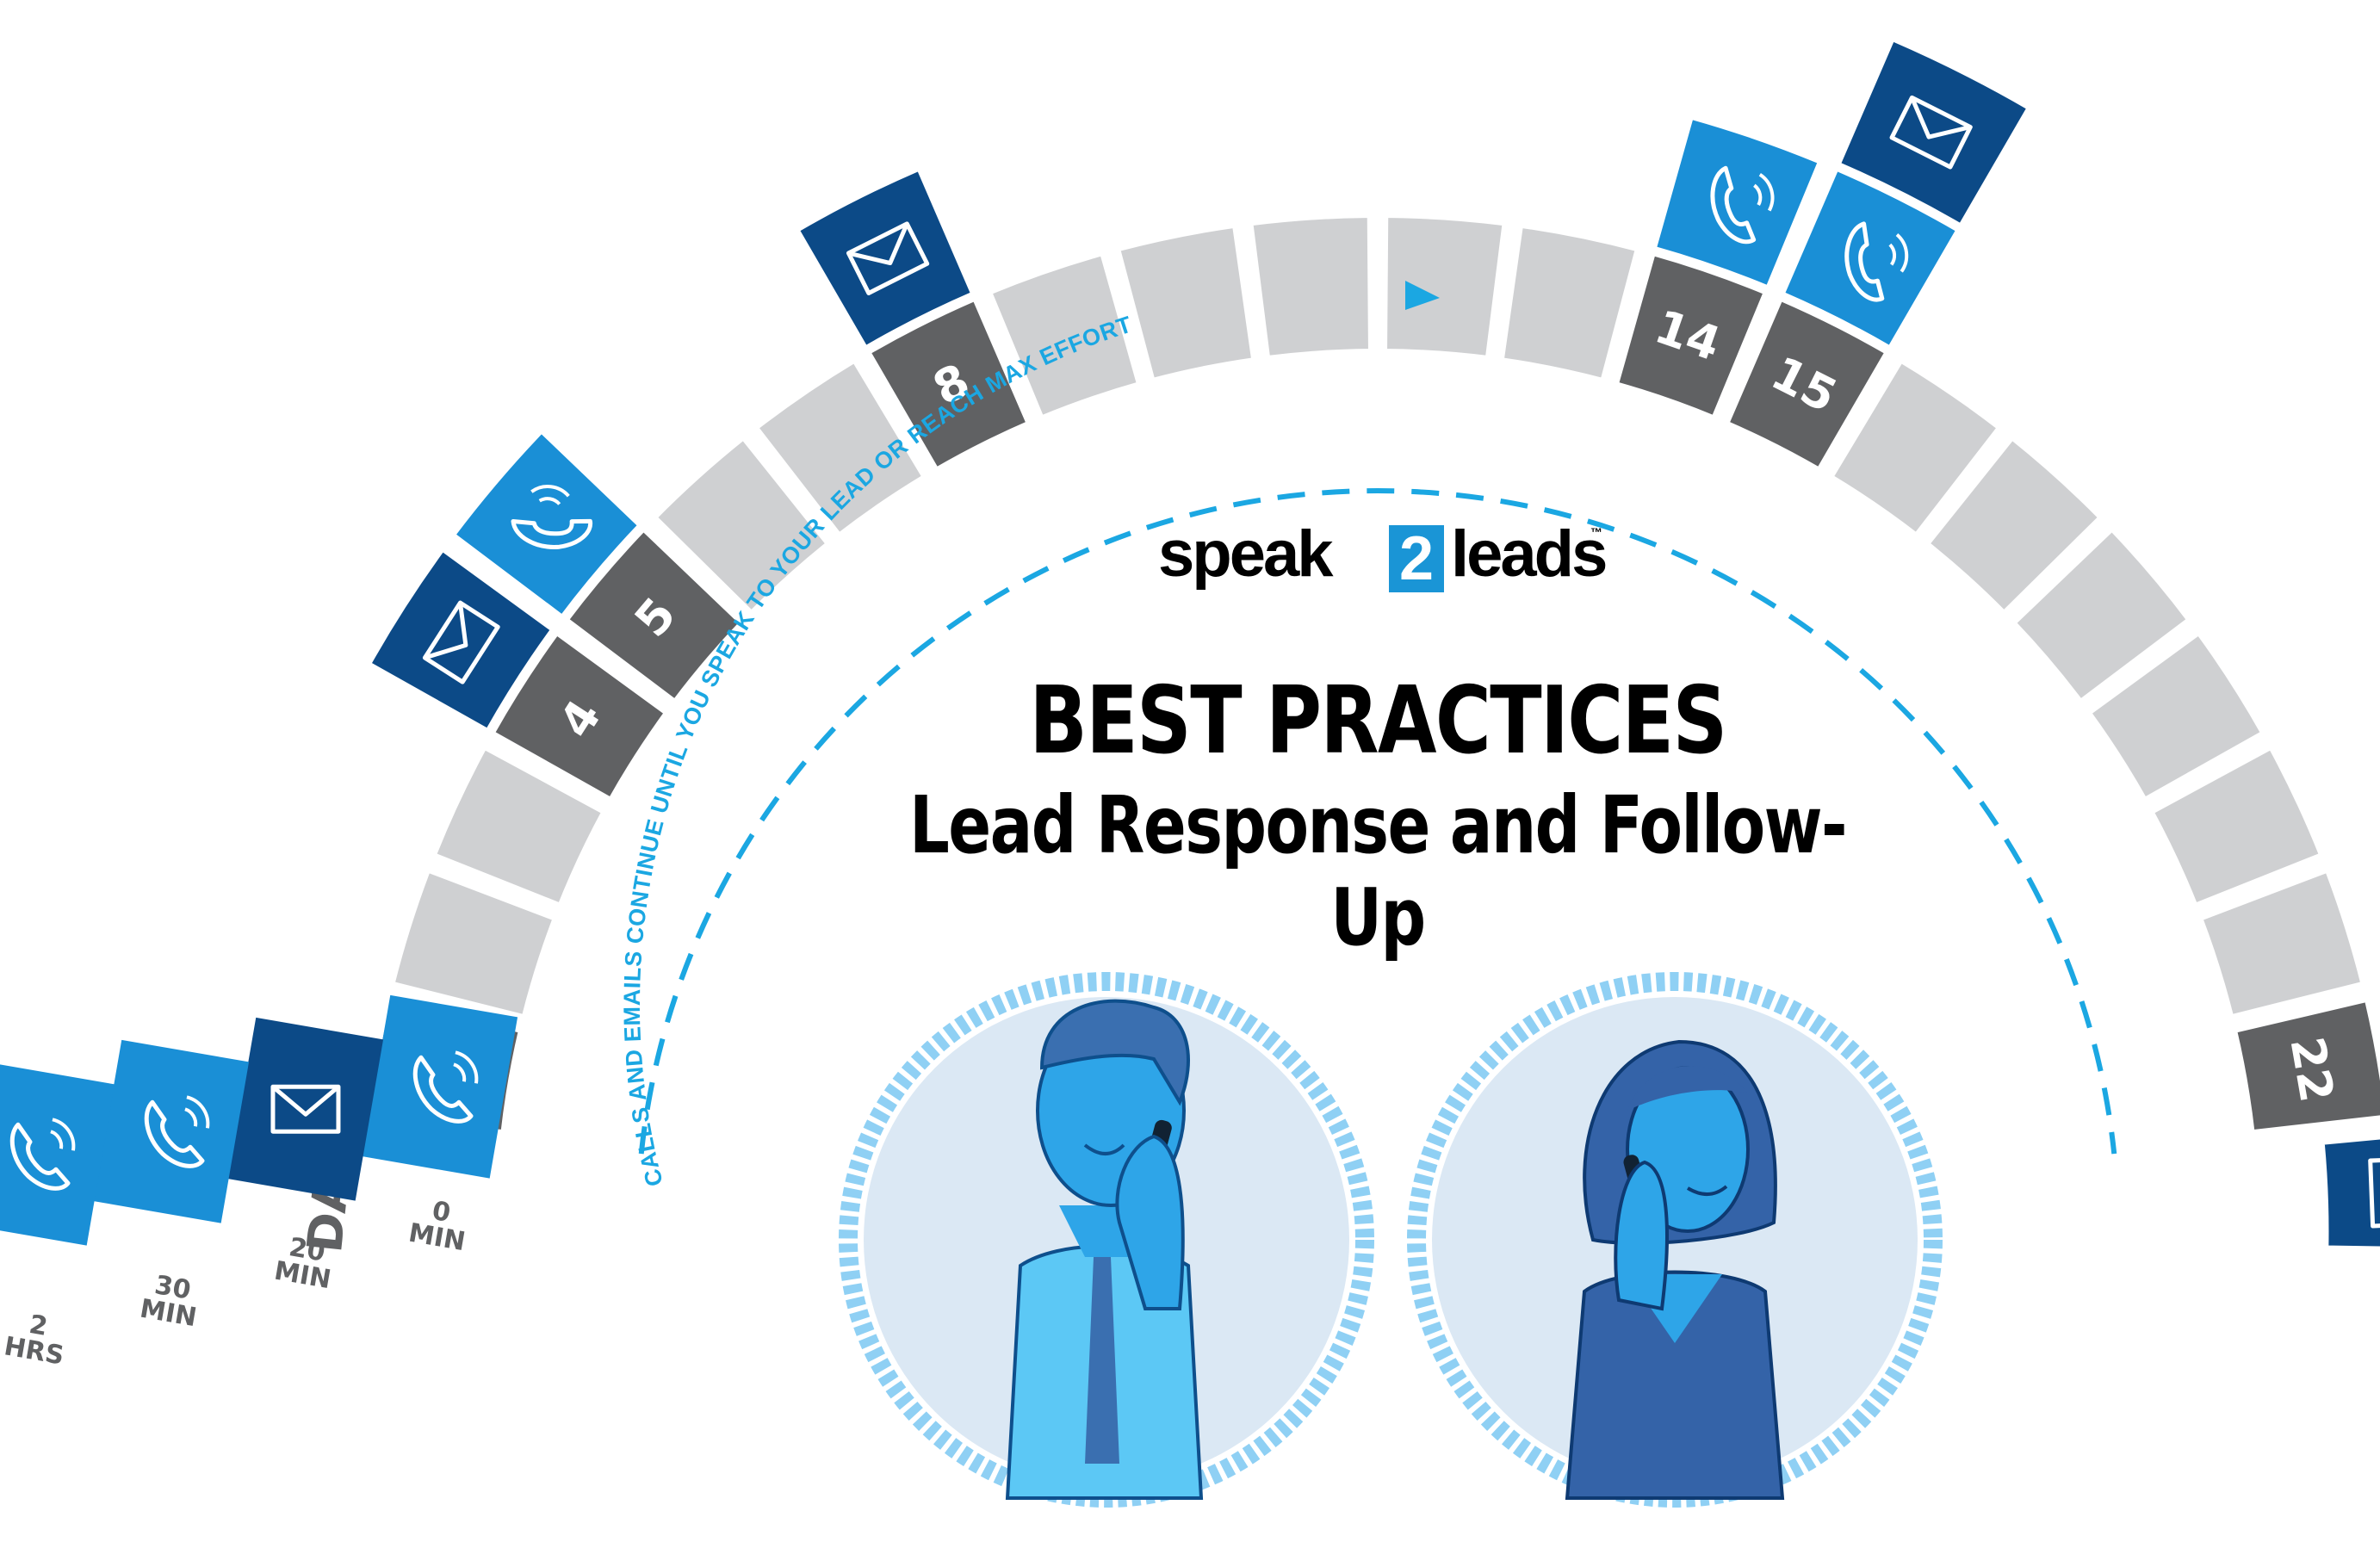 The width and height of the screenshot is (2380, 1542). Describe the element at coordinates (1245, 554) in the screenshot. I see `brand-prefix: speak` at that location.